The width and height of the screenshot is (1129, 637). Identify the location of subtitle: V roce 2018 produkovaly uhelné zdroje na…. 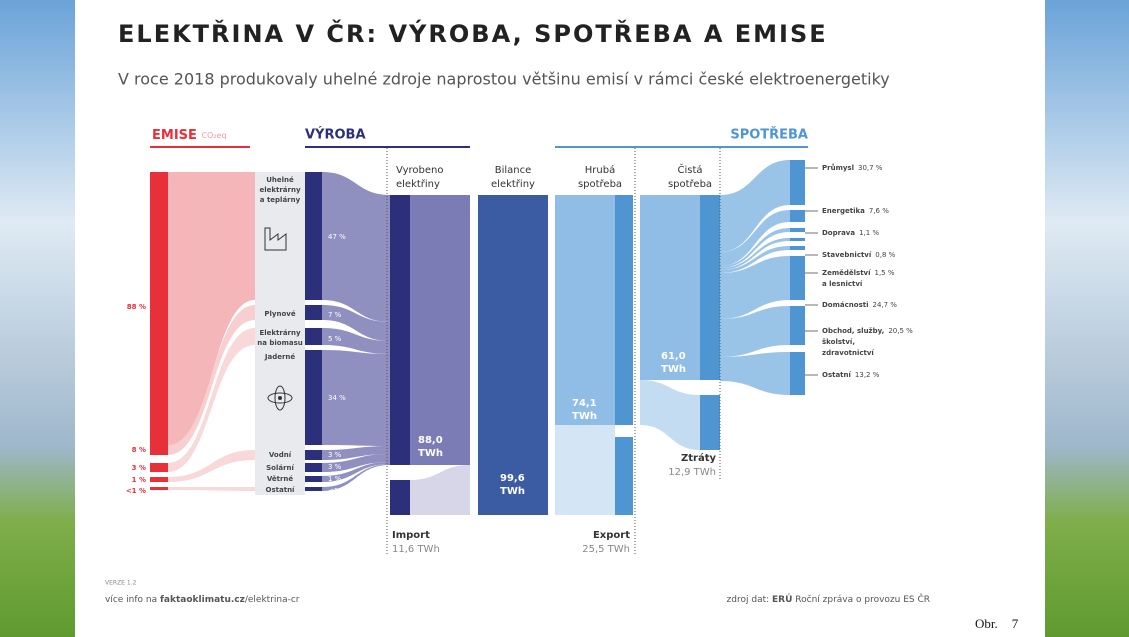
(504, 79).